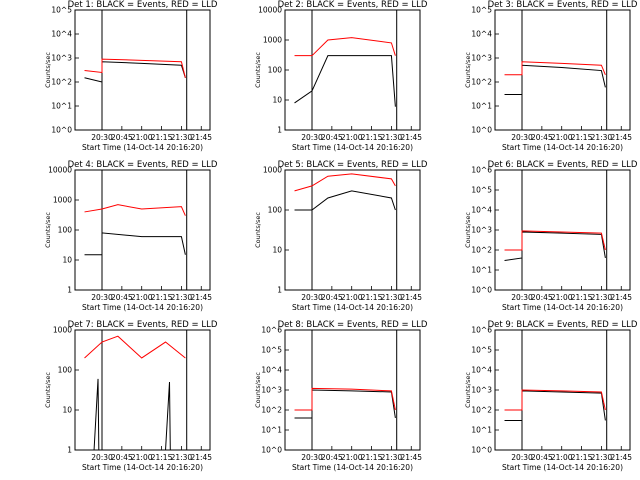  I want to click on panel-title: Det 9: BLACK = Events, RED = LLD, so click(563, 325).